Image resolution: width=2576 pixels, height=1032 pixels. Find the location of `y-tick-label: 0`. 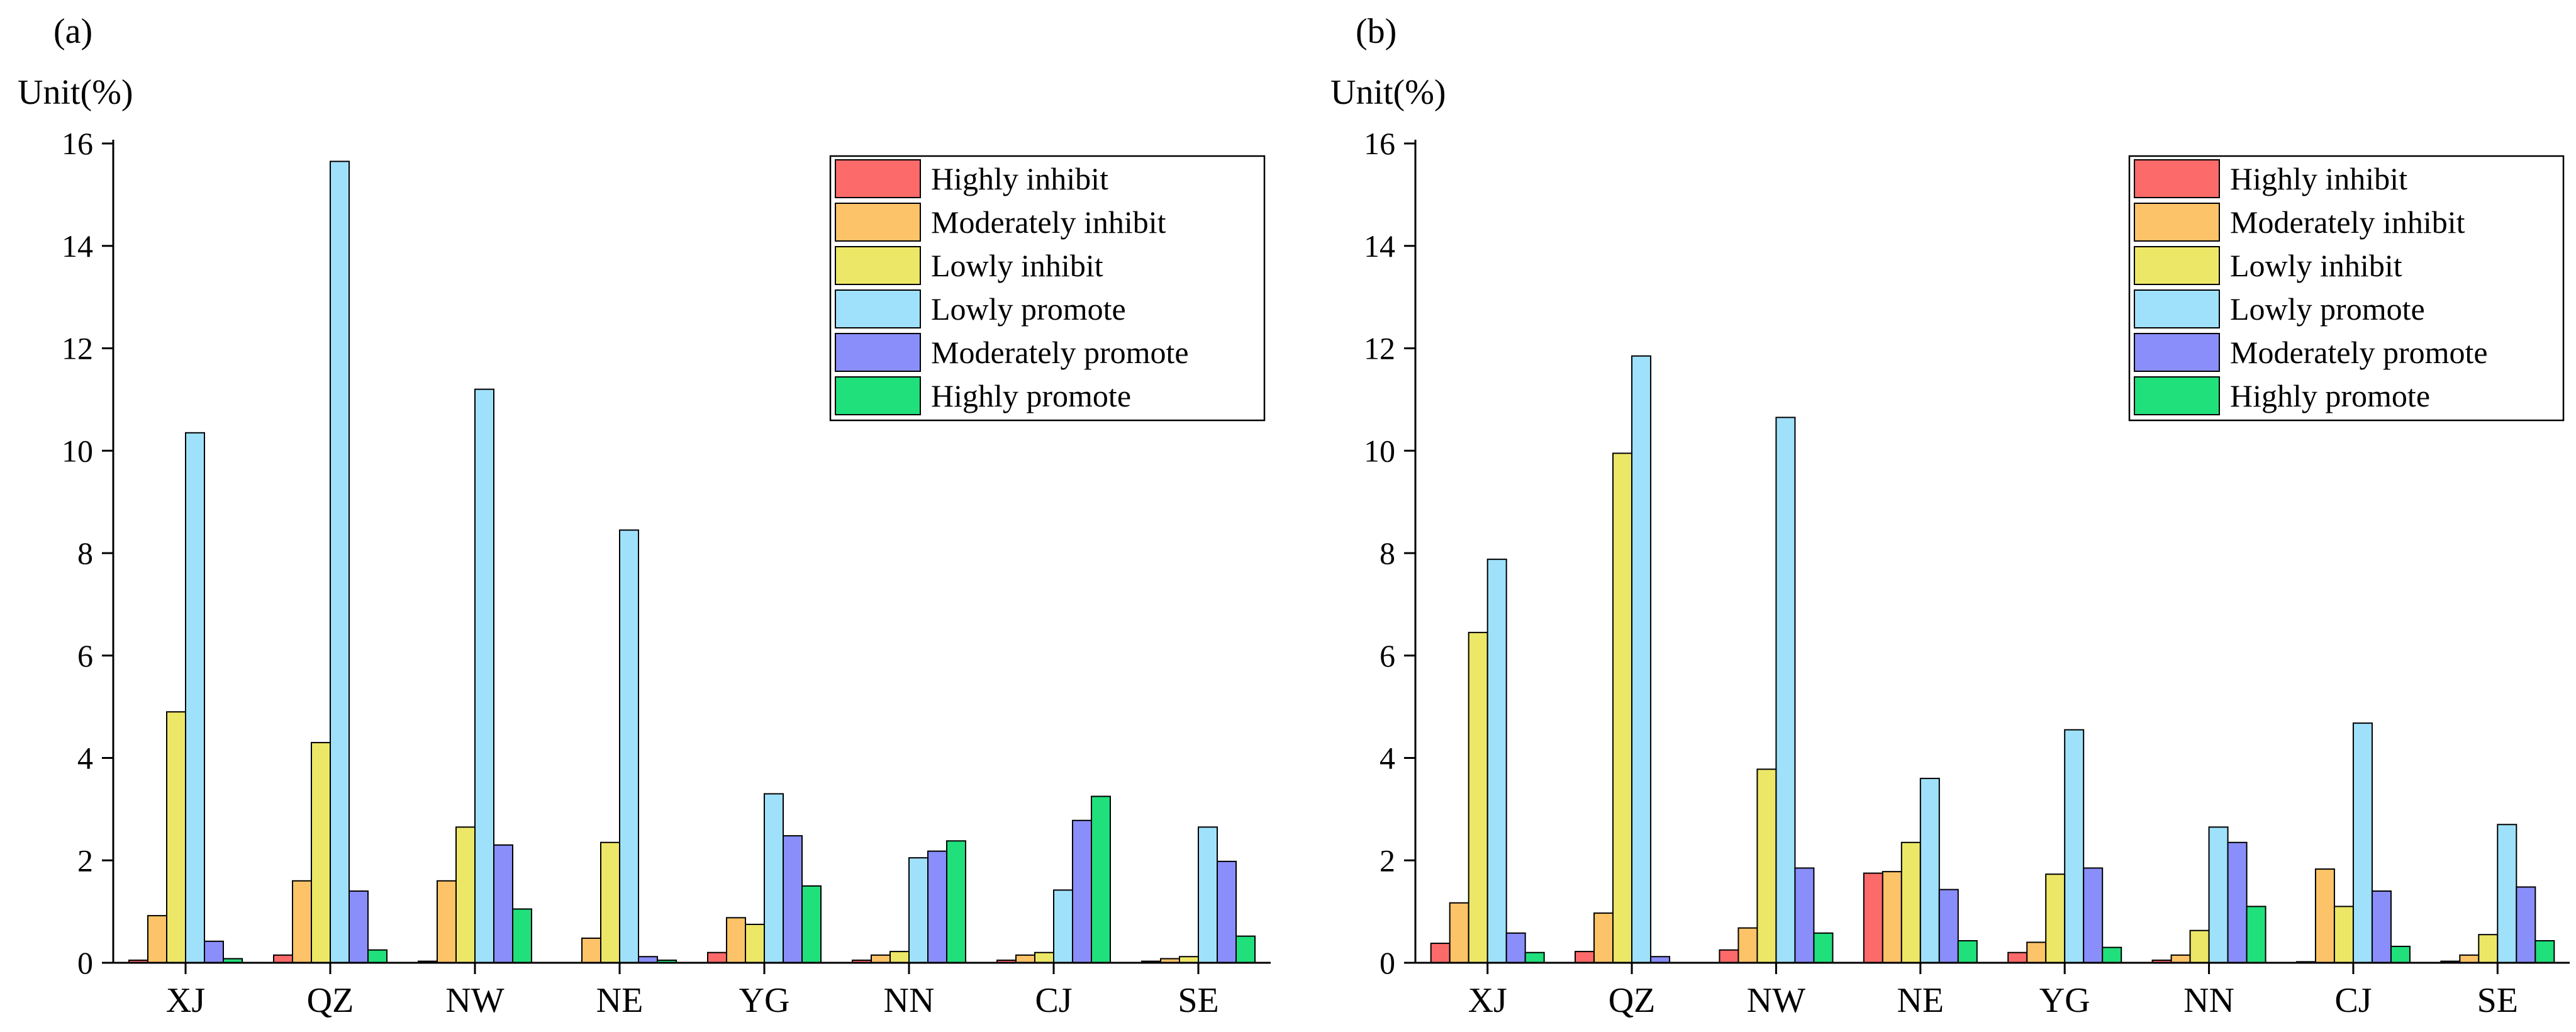

y-tick-label: 0 is located at coordinates (1387, 962).